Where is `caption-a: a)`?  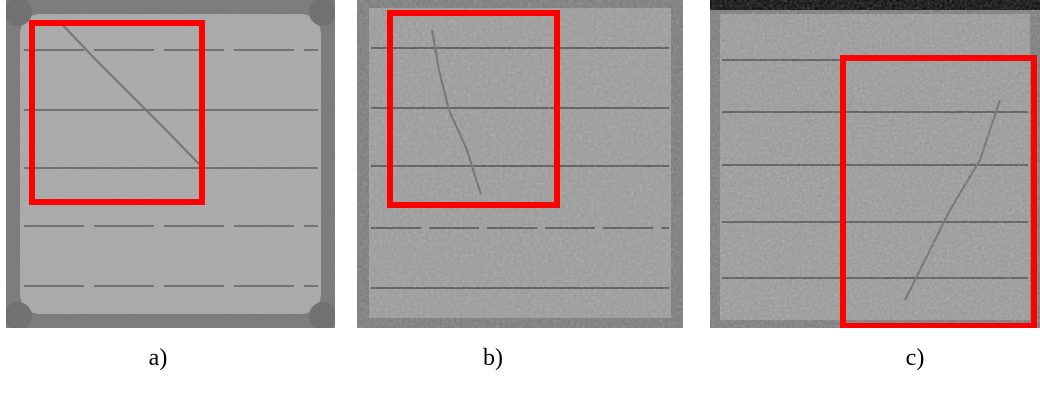 caption-a: a) is located at coordinates (158, 358).